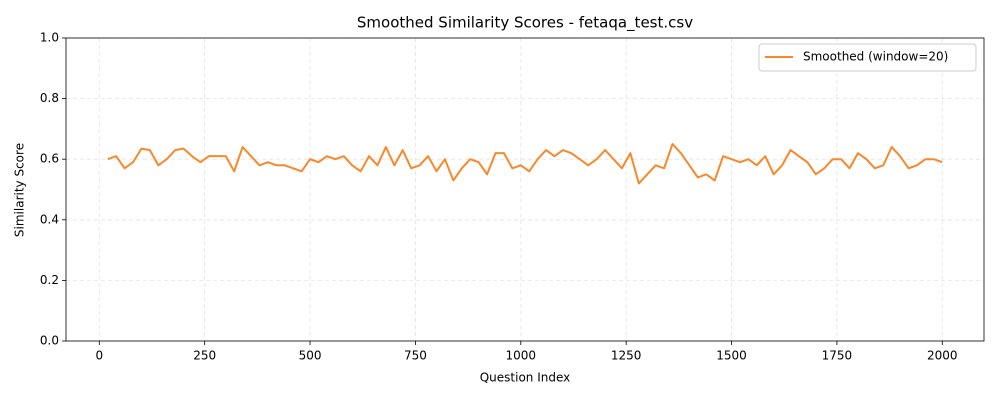 This screenshot has height=400, width=1000. Describe the element at coordinates (49, 159) in the screenshot. I see `y-tick-label: 0.6` at that location.